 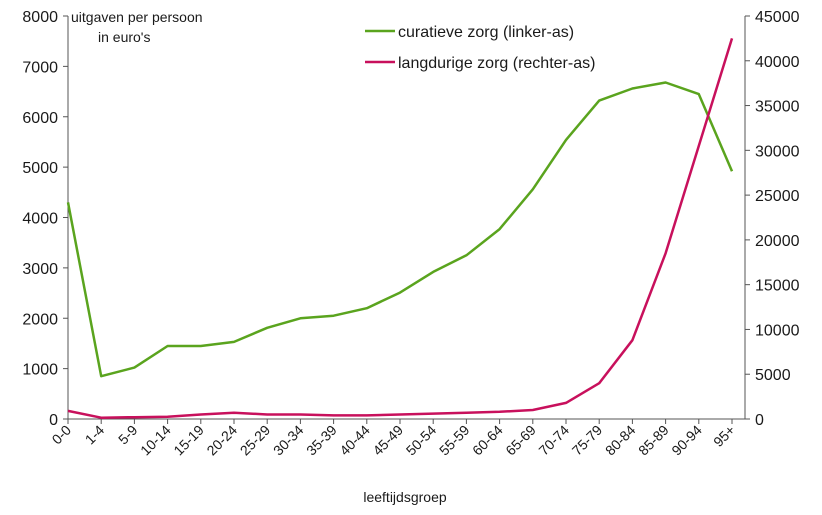 I want to click on left-tick-label: 8000, so click(x=40, y=17).